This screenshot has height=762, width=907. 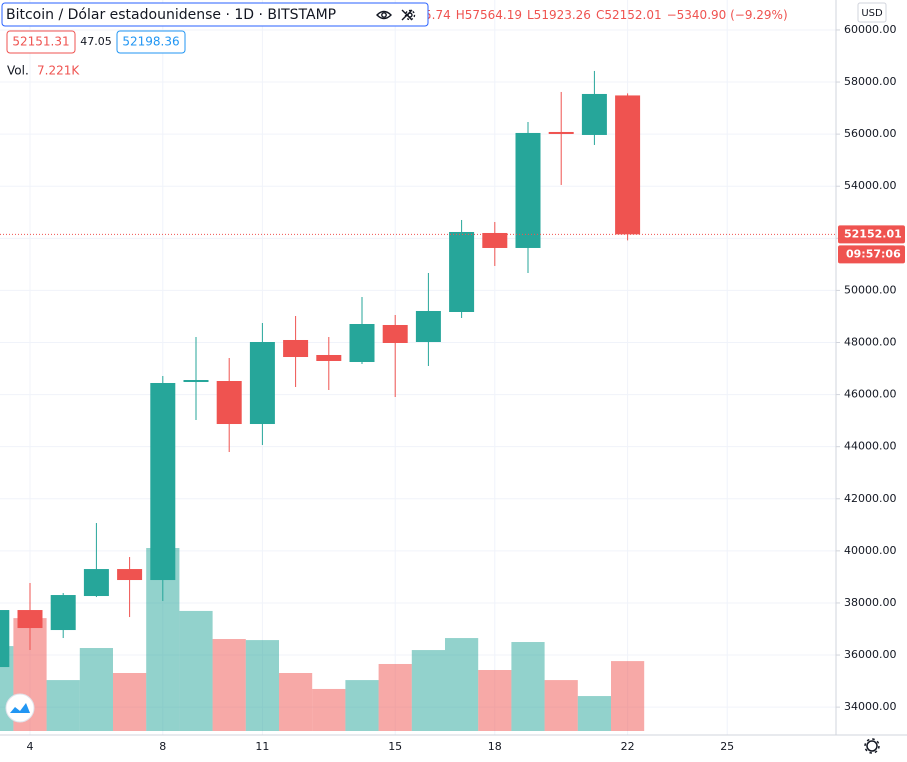 I want to click on logo, so click(x=20, y=708).